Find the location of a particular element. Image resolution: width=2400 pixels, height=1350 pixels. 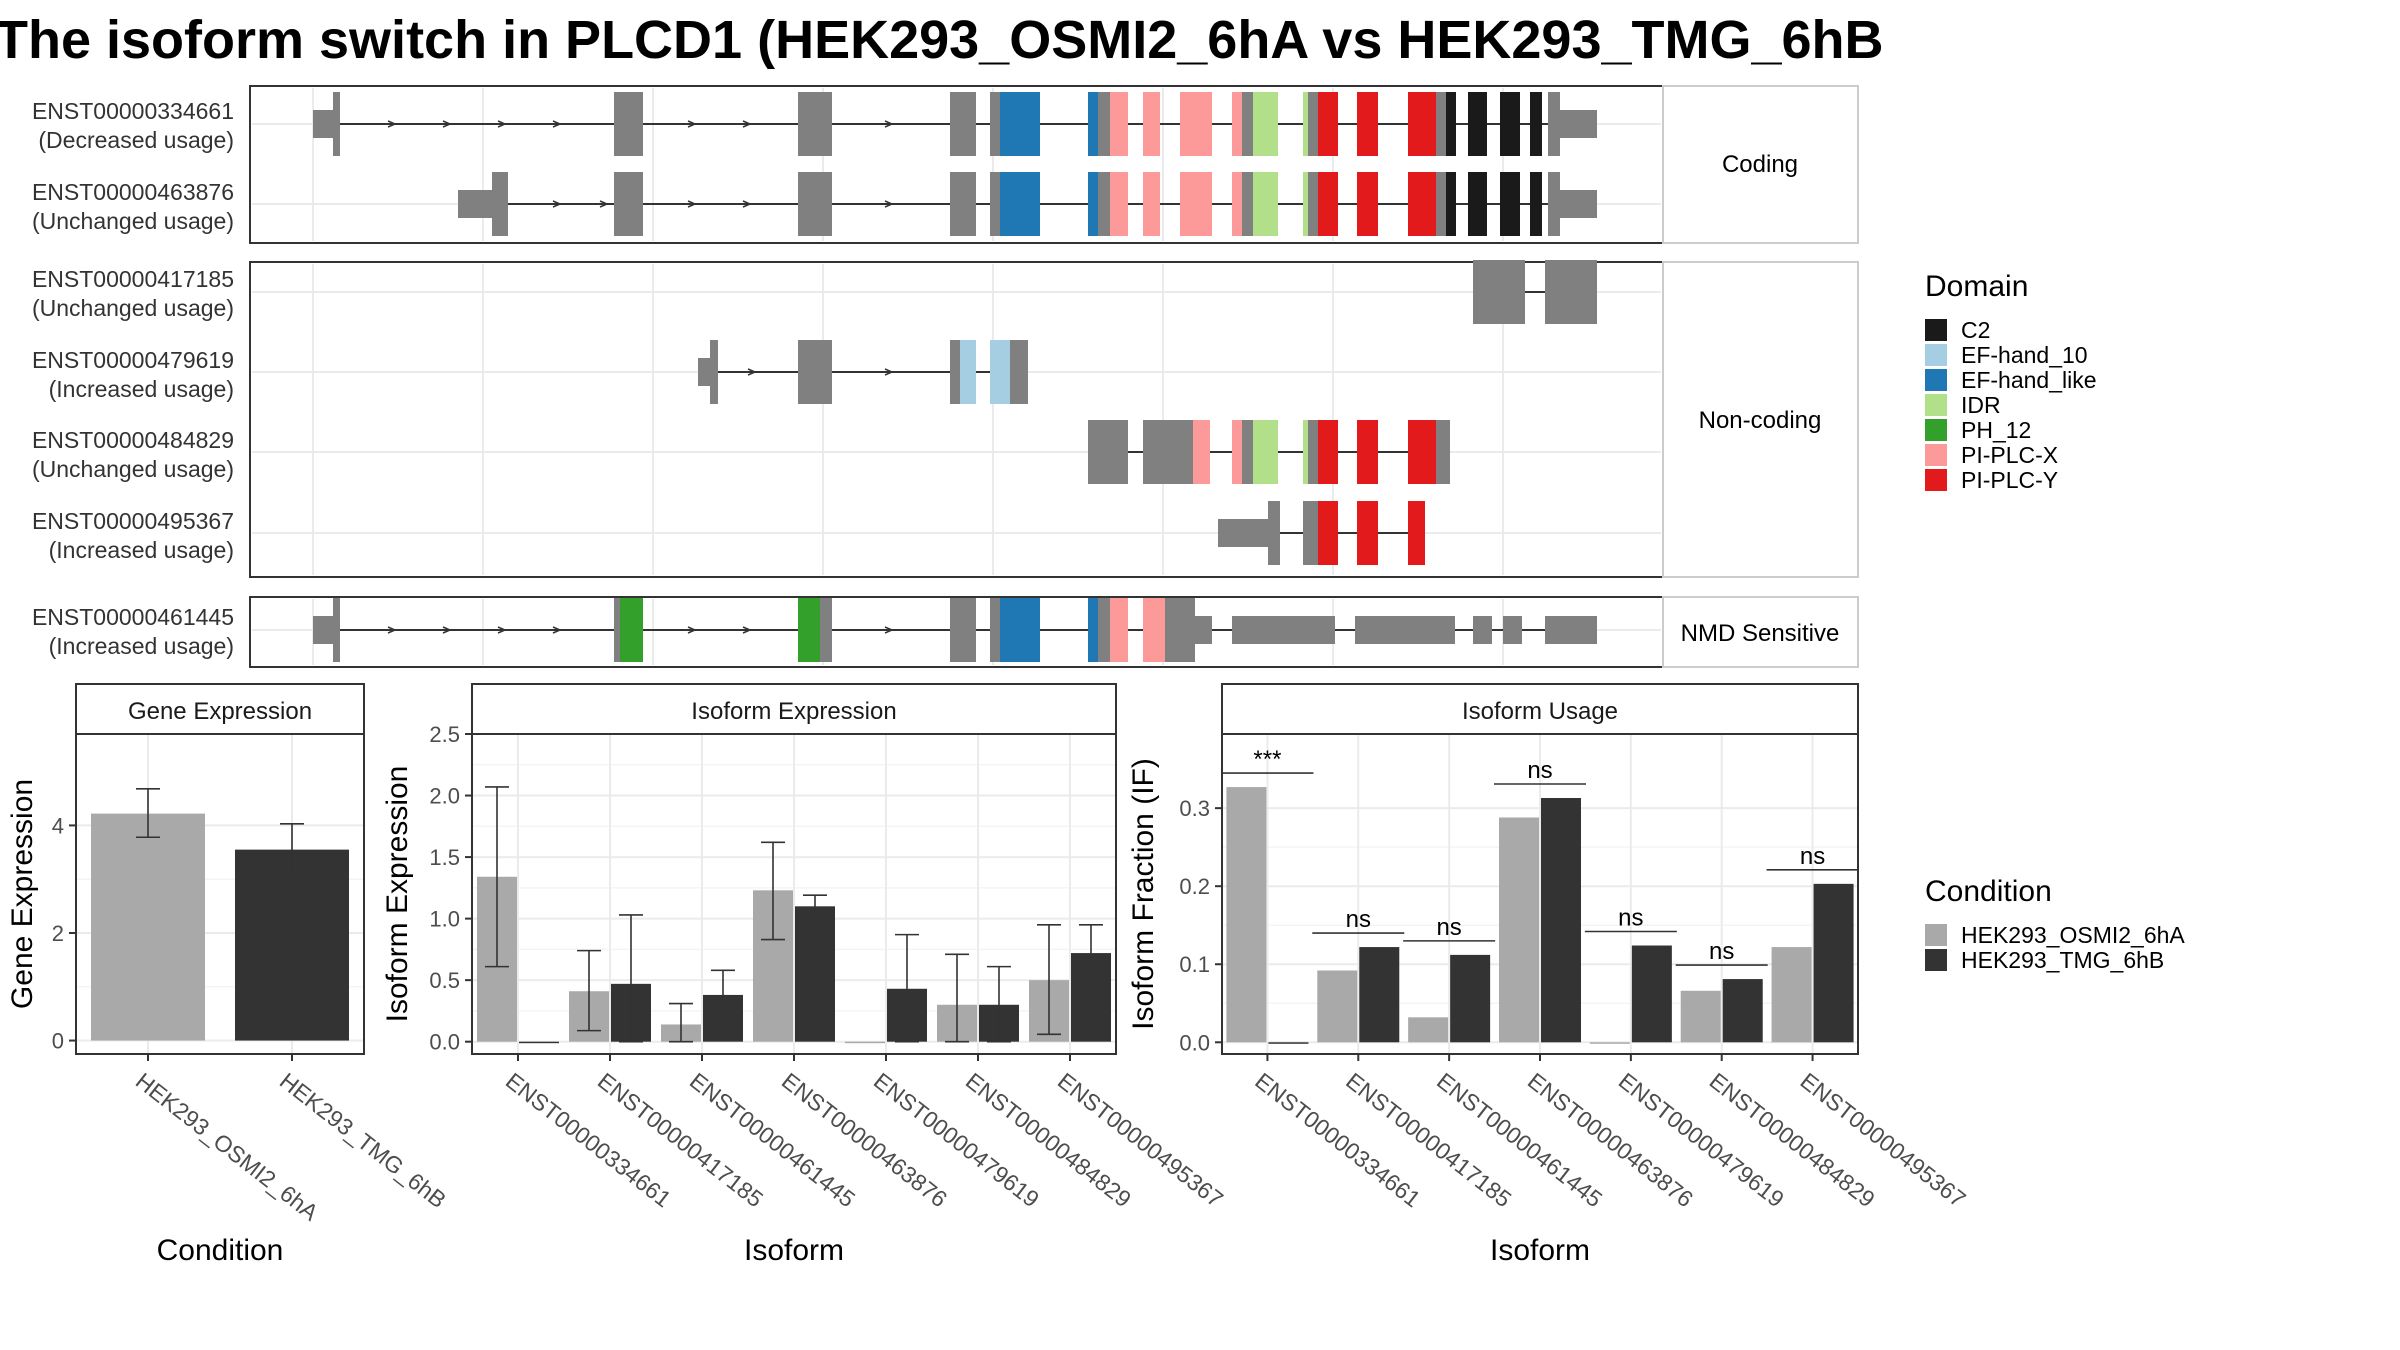

y-tick-label: 0.2 is located at coordinates (1194, 886).